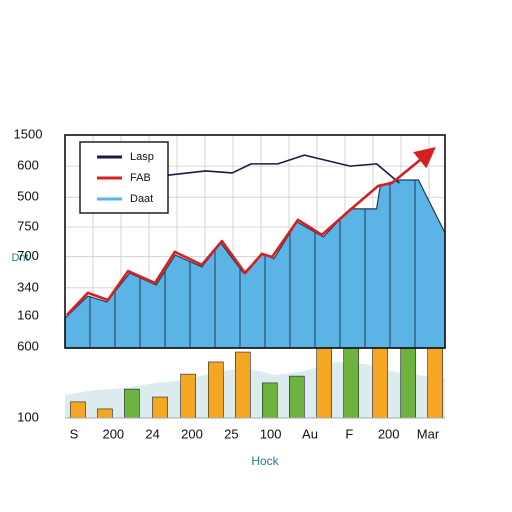 The image size is (512, 512). I want to click on x-tick-label: 25, so click(231, 433).